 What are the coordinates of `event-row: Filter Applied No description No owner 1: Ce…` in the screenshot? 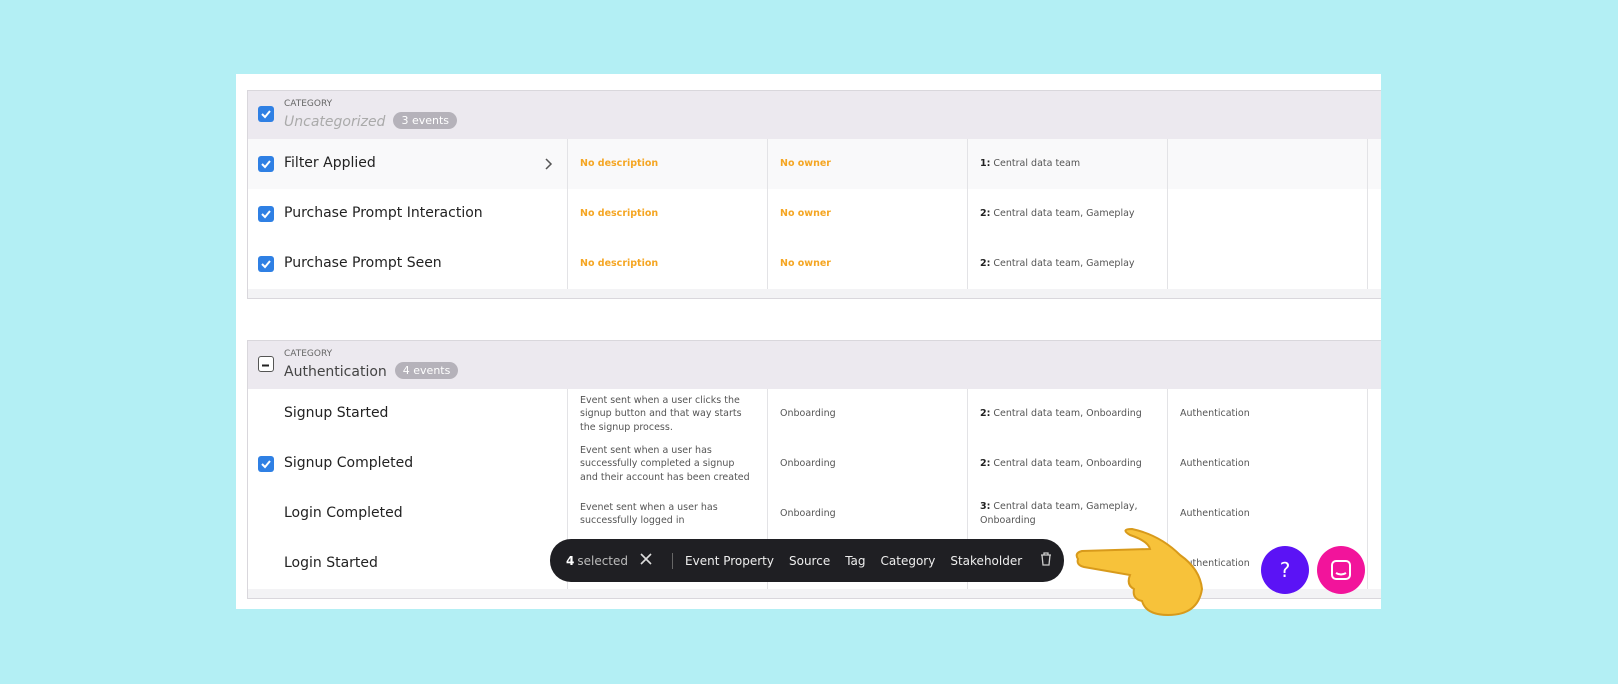 It's located at (814, 164).